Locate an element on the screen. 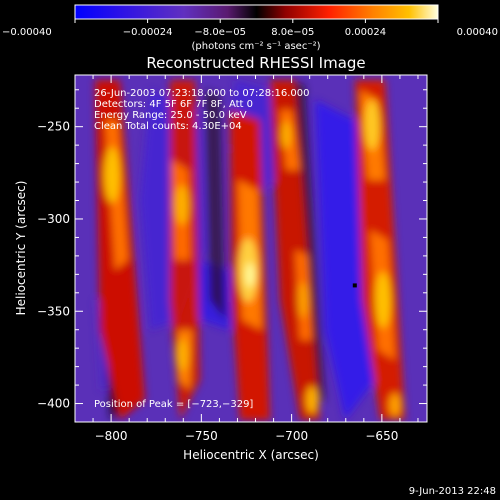 The image size is (500, 500). y-tick-label: −250 is located at coordinates (53, 127).